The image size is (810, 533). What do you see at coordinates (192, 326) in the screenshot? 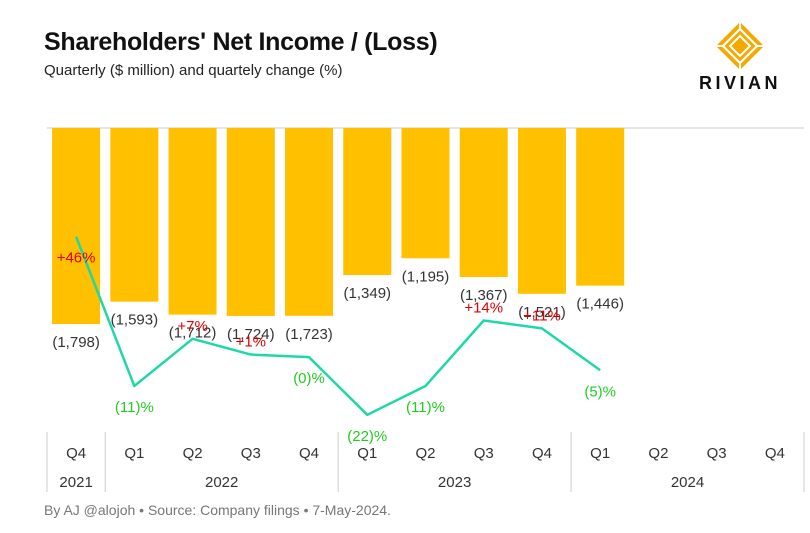
I see `change-label: +7%` at bounding box center [192, 326].